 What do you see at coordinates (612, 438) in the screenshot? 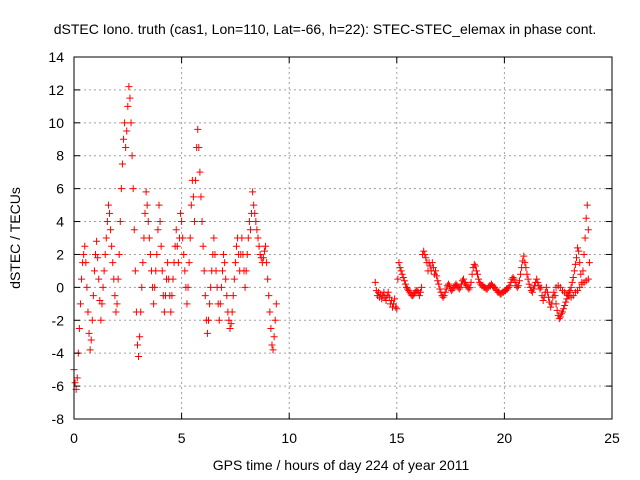
I see `x-tick-label: 25` at bounding box center [612, 438].